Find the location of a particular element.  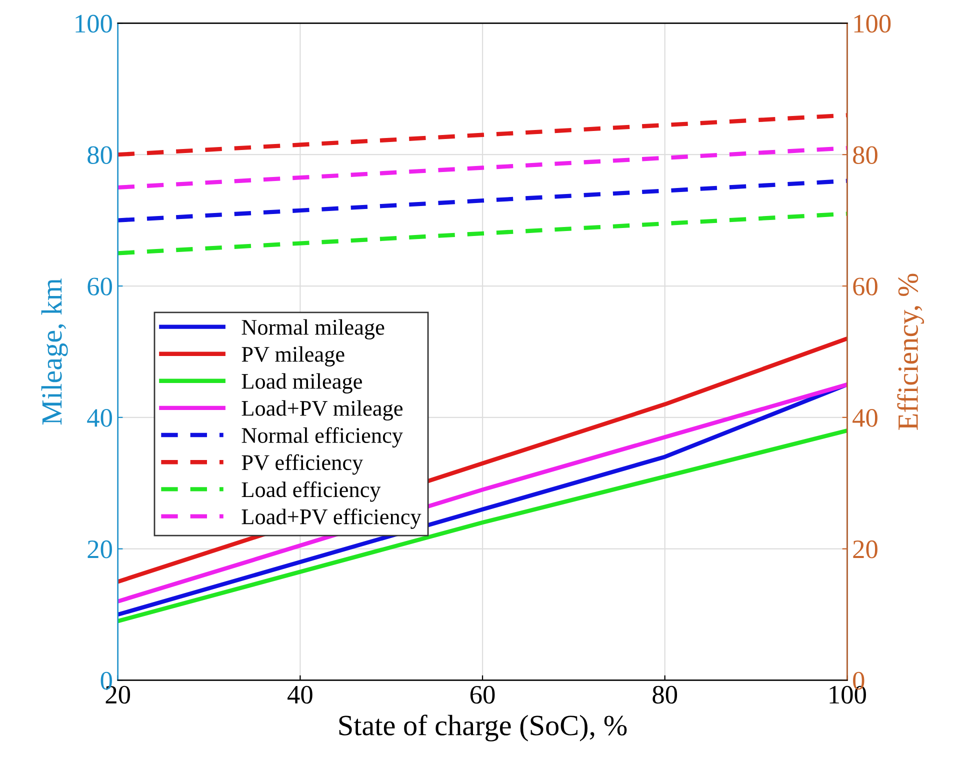

y-tick-label: 60 is located at coordinates (100, 287).